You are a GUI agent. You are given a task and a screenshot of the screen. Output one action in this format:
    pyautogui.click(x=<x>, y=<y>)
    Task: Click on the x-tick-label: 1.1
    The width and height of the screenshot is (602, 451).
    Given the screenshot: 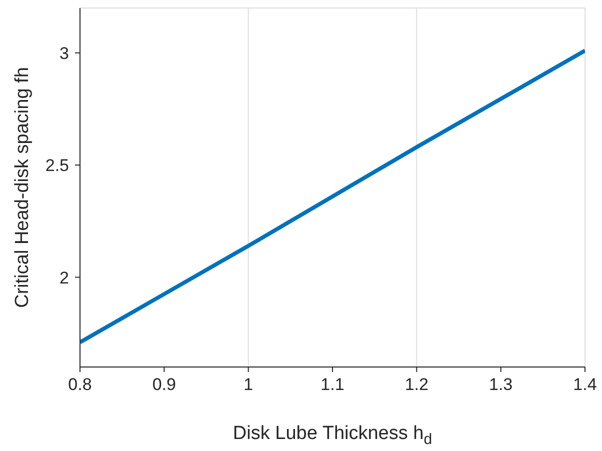 What is the action you would take?
    pyautogui.click(x=332, y=384)
    